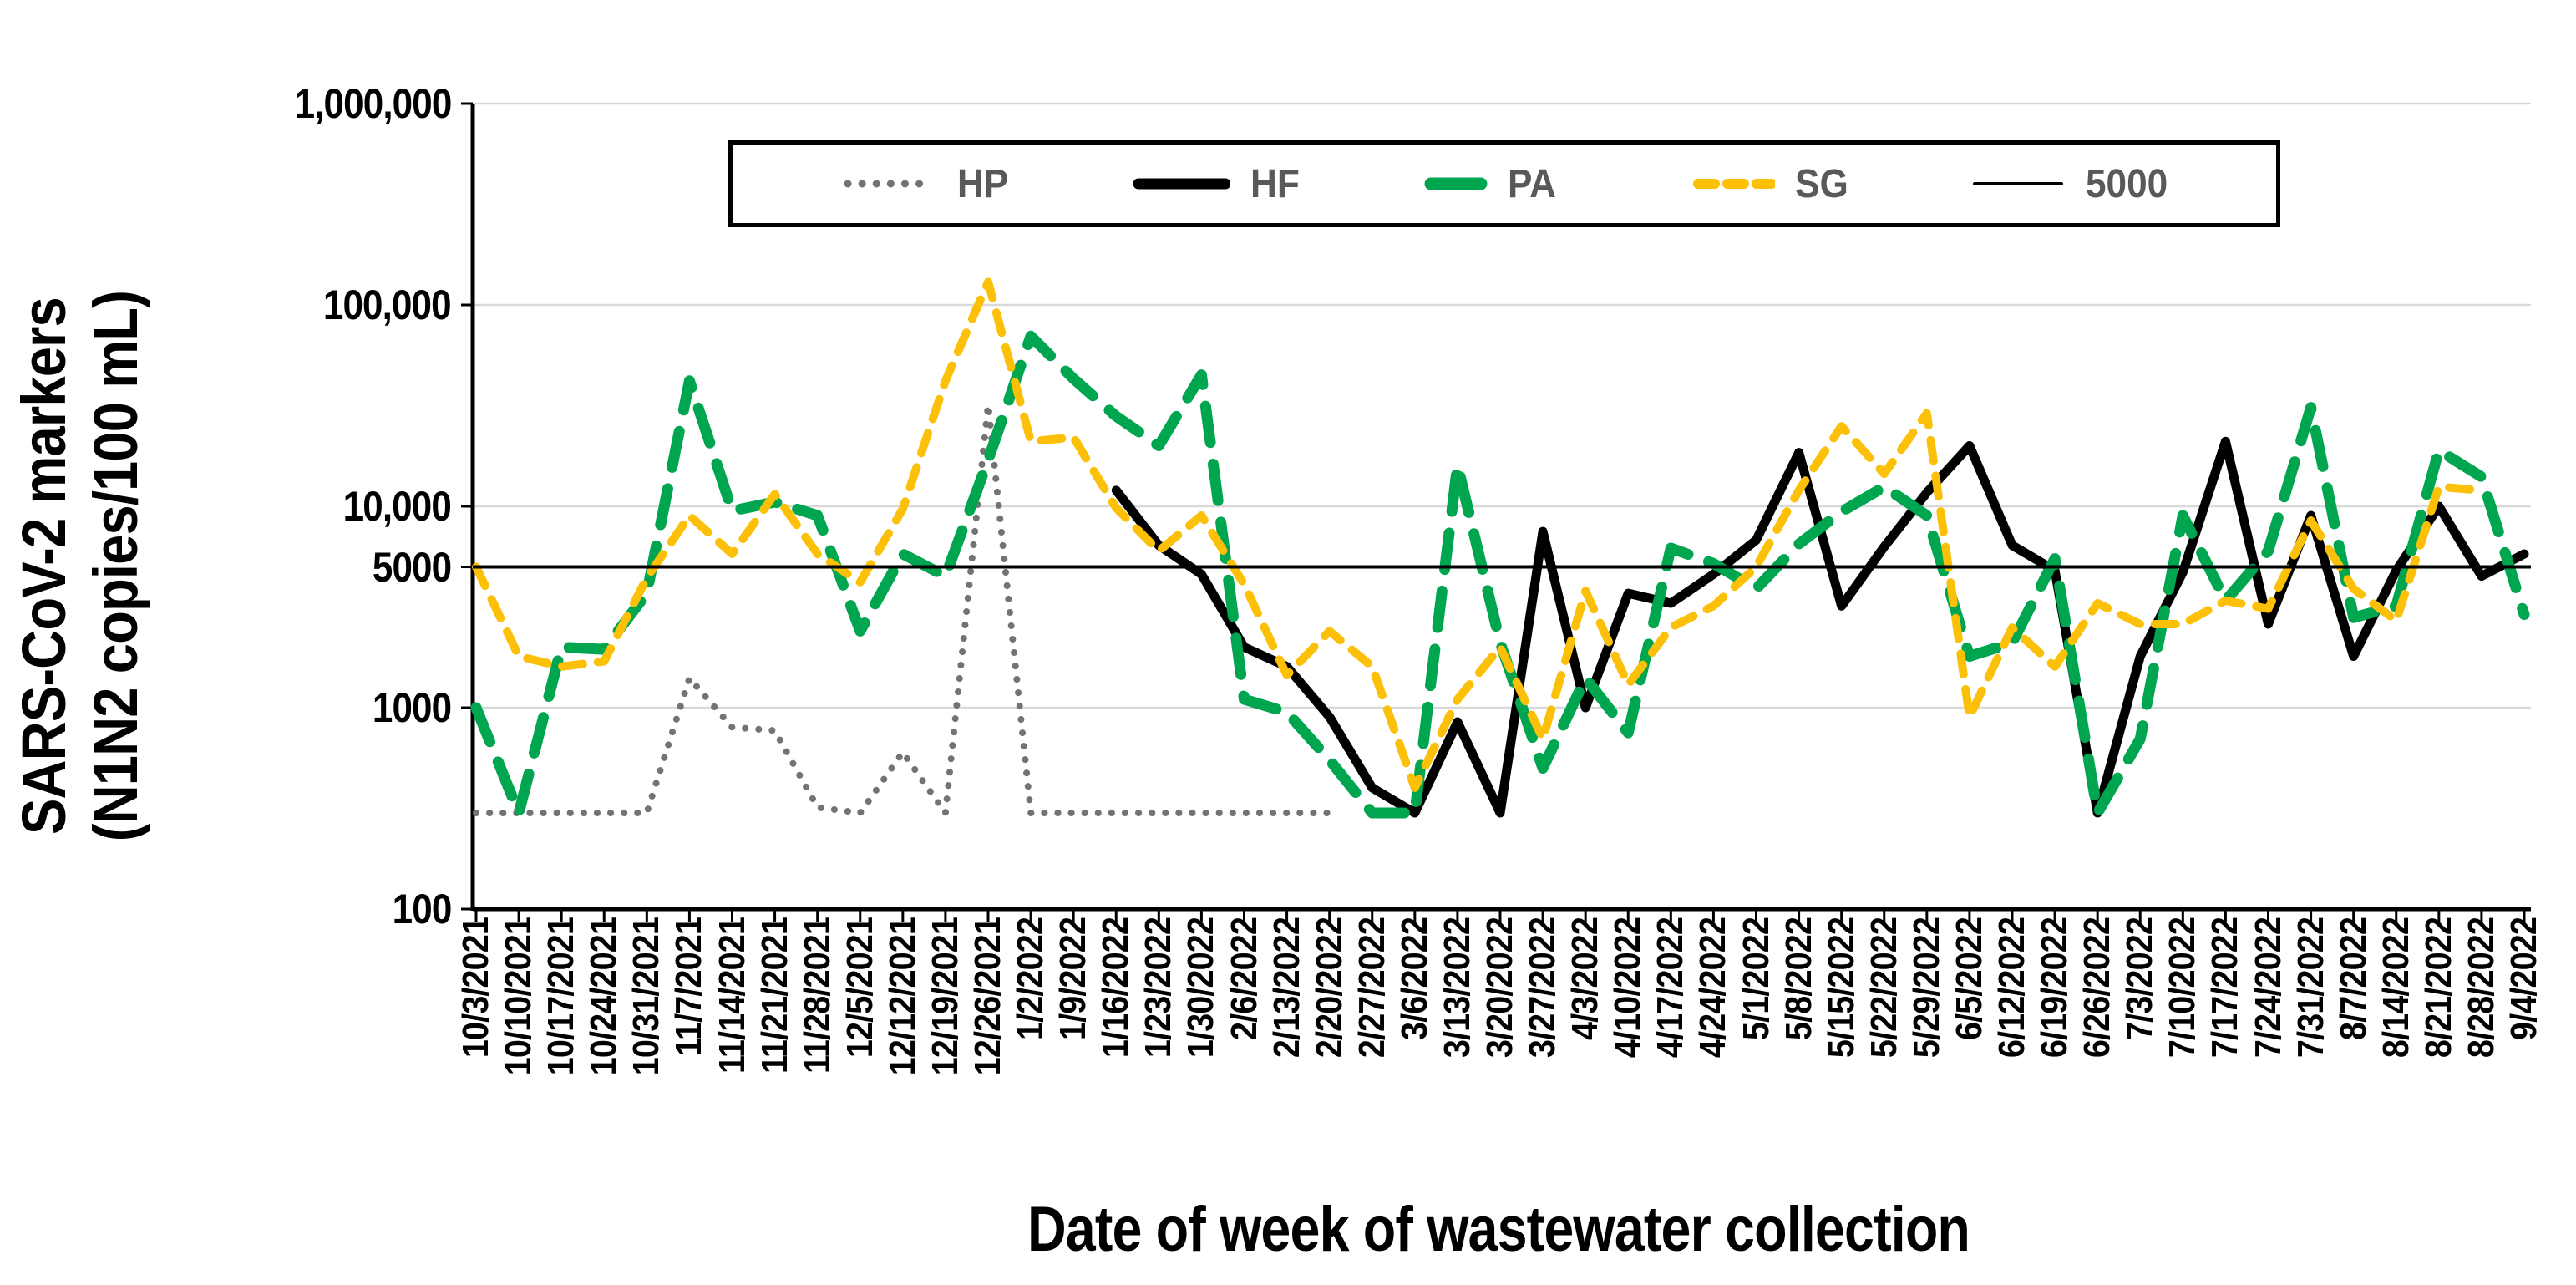 This screenshot has width=2576, height=1285. I want to click on legend: HP HF PA SG 5000, so click(1504, 183).